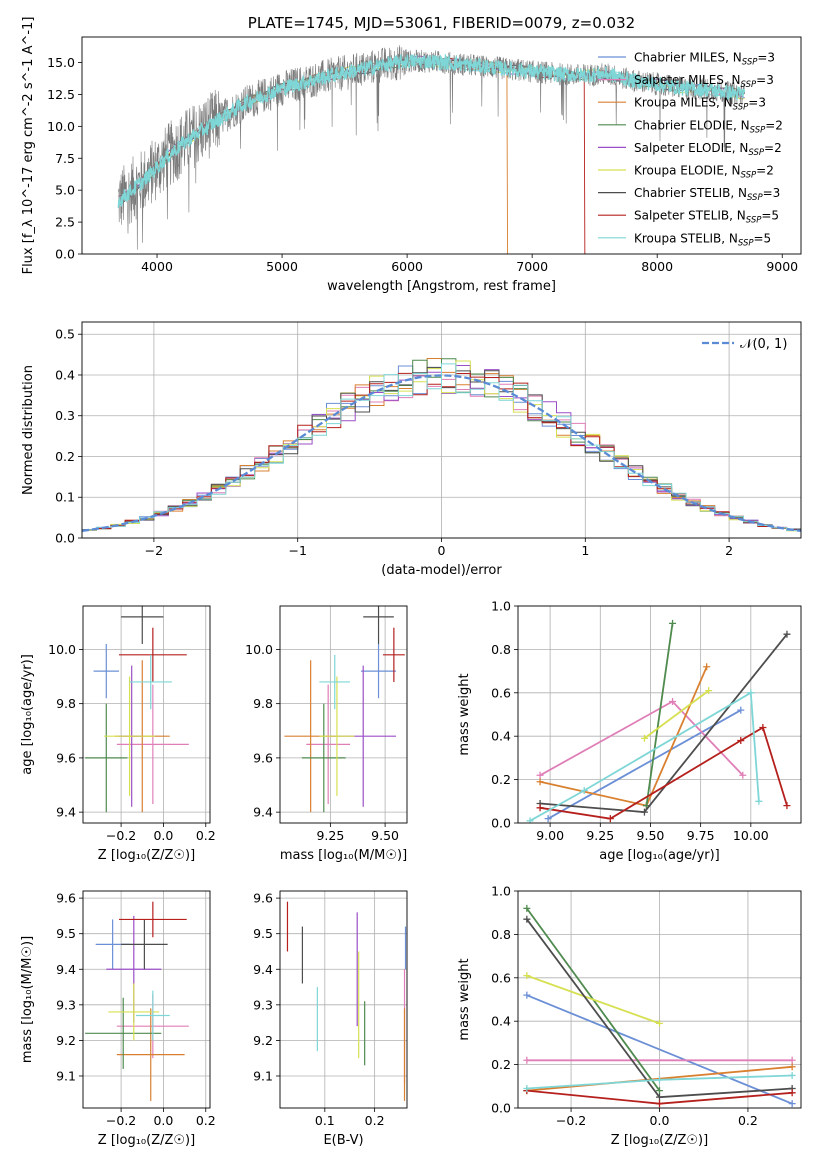 This screenshot has width=819, height=1170. Describe the element at coordinates (657, 266) in the screenshot. I see `x-tick-label: 8000` at that location.